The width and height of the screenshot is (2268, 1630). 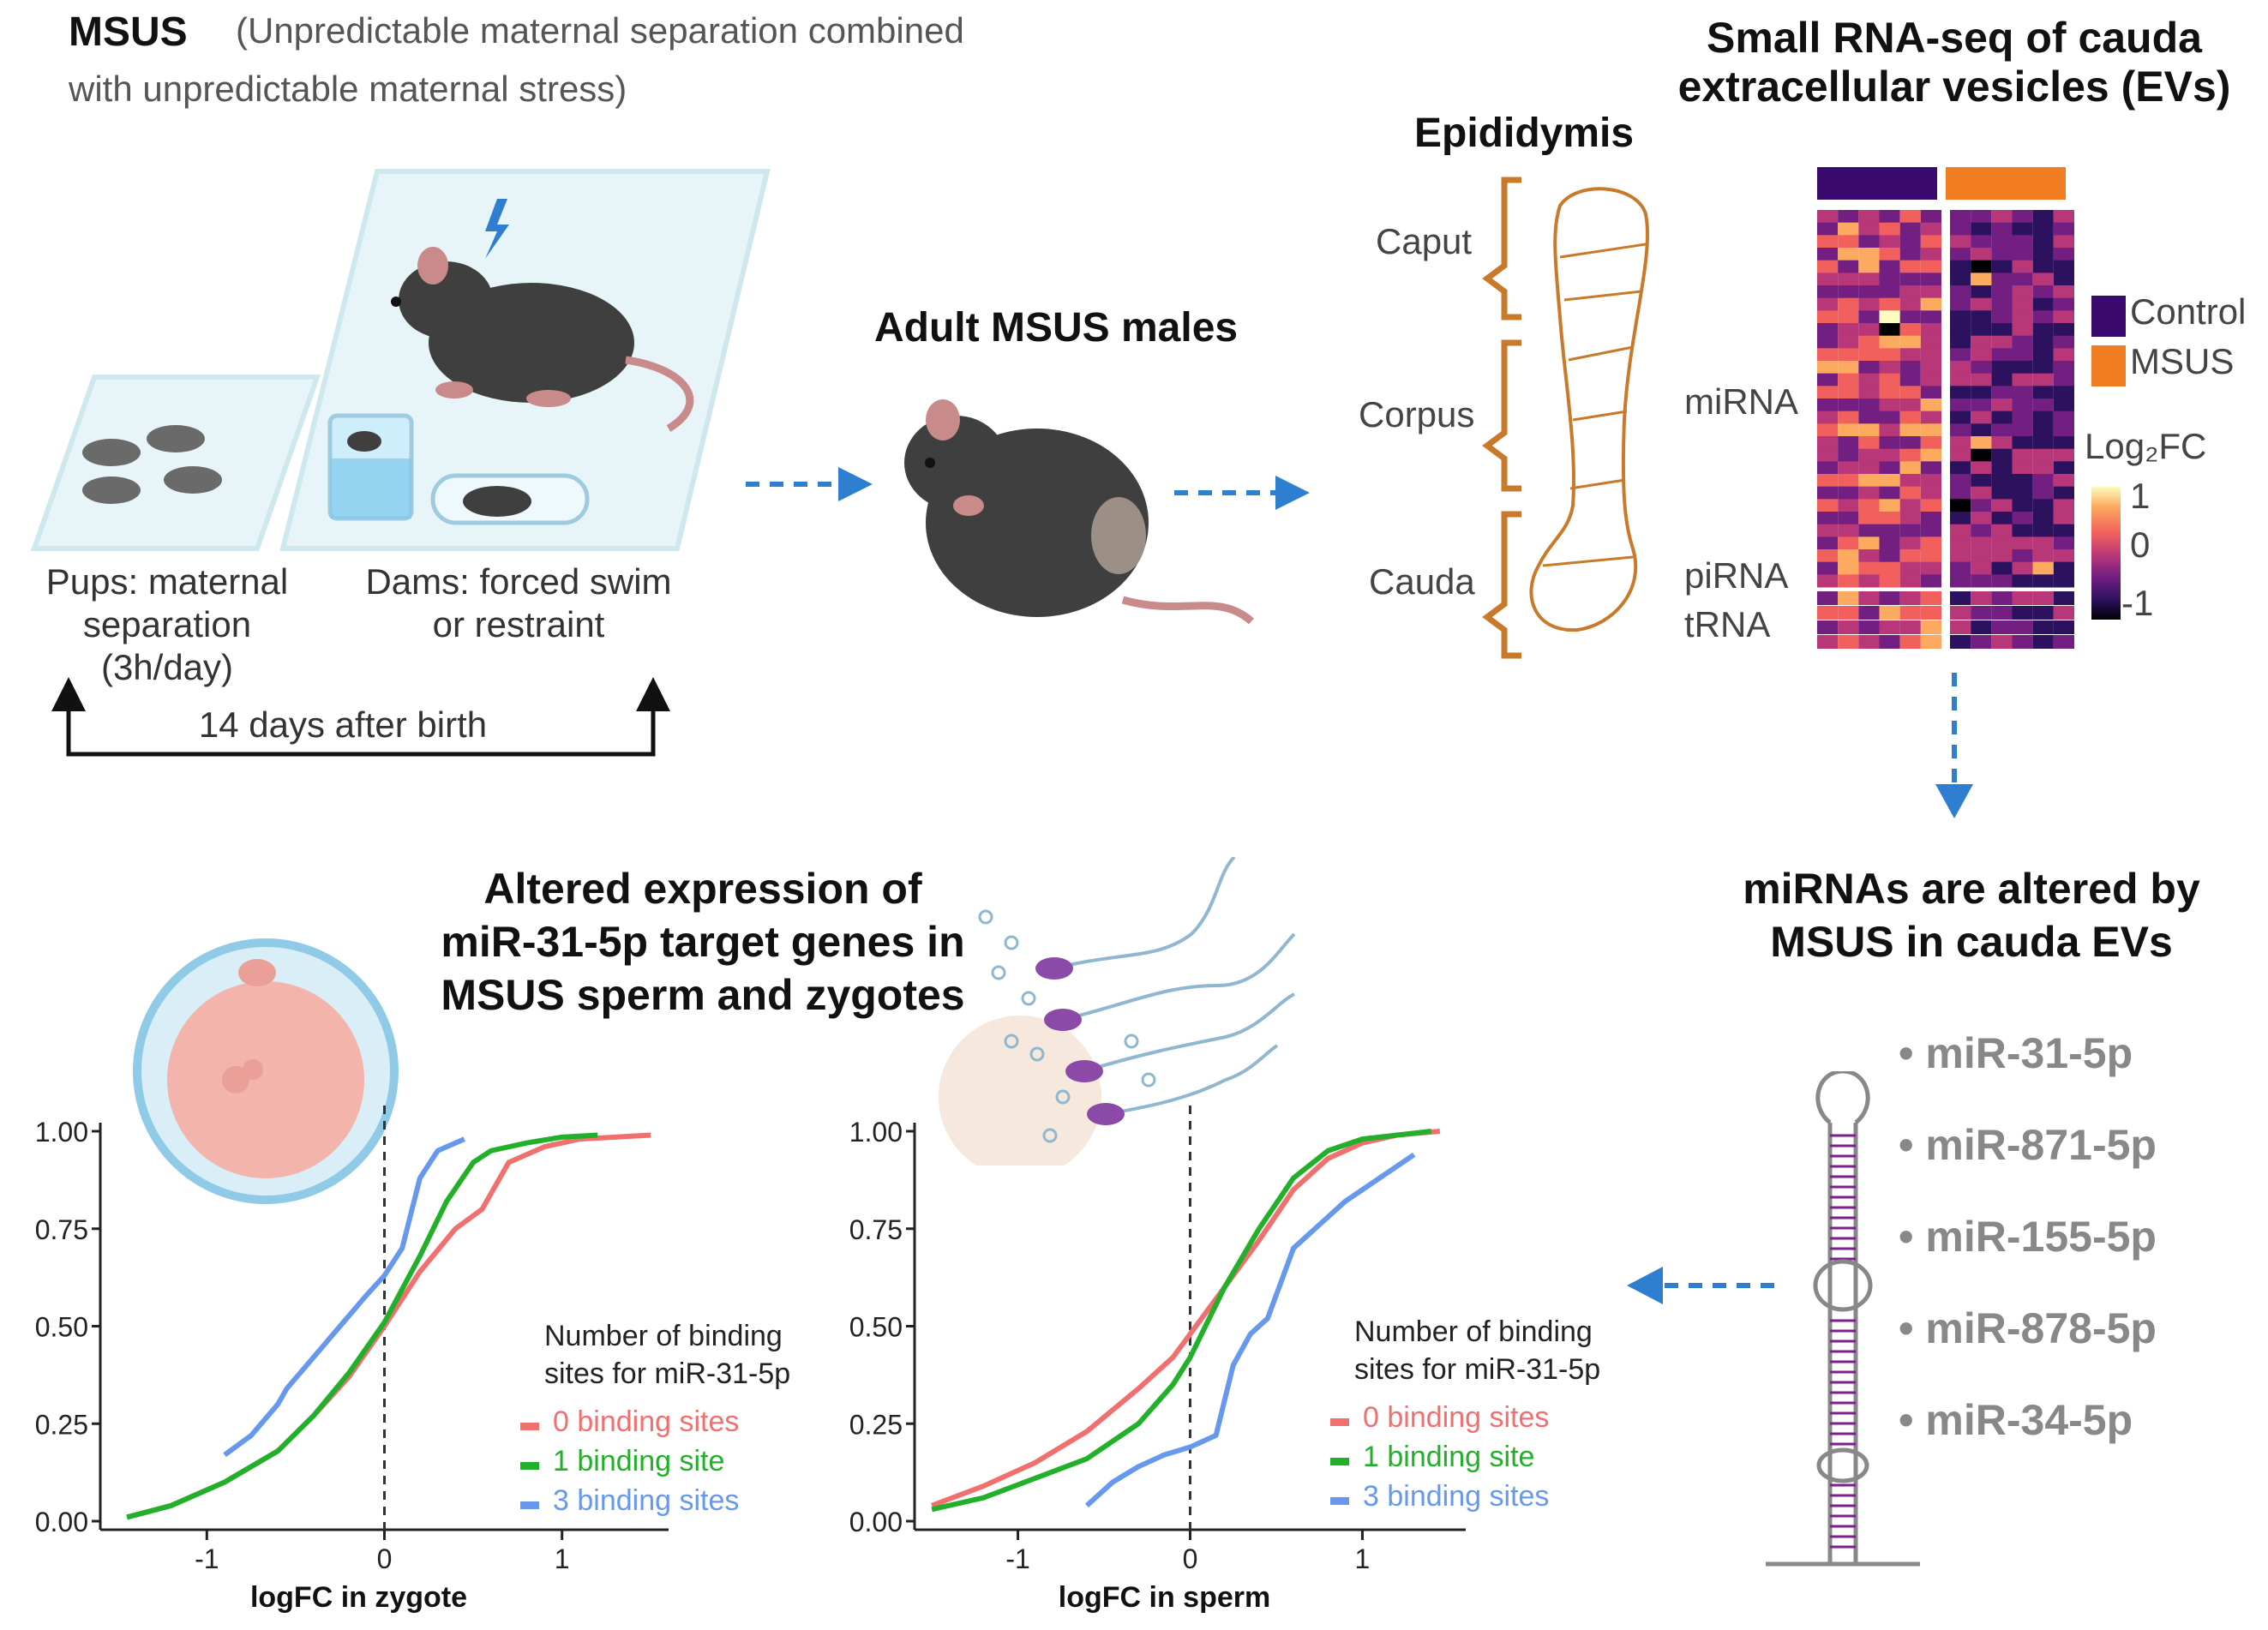 What do you see at coordinates (2182, 361) in the screenshot?
I see `legend-msus-label: MSUS` at bounding box center [2182, 361].